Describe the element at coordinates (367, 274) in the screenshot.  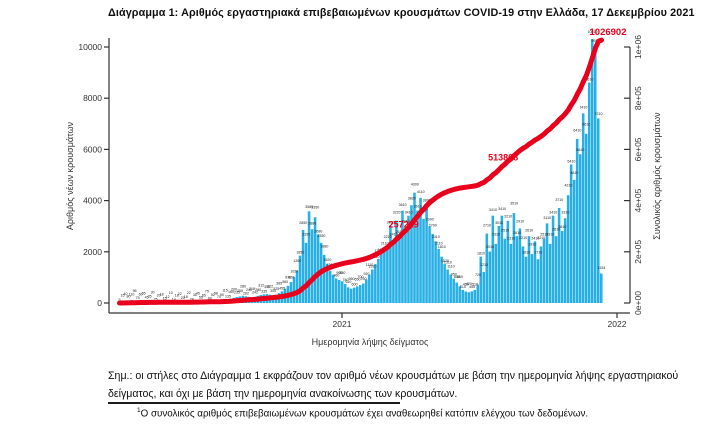
I see `svg-text: 920` at that location.